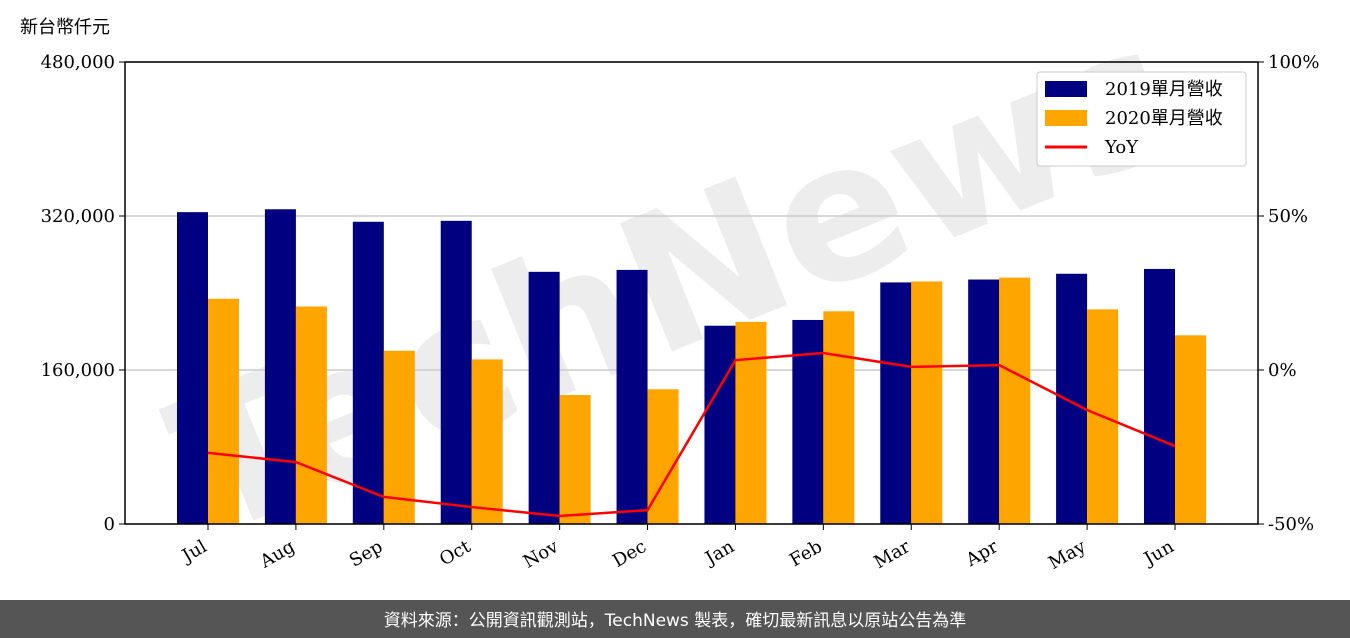 This screenshot has height=638, width=1350. What do you see at coordinates (1282, 370) in the screenshot?
I see `y2-tick-label: 0%` at bounding box center [1282, 370].